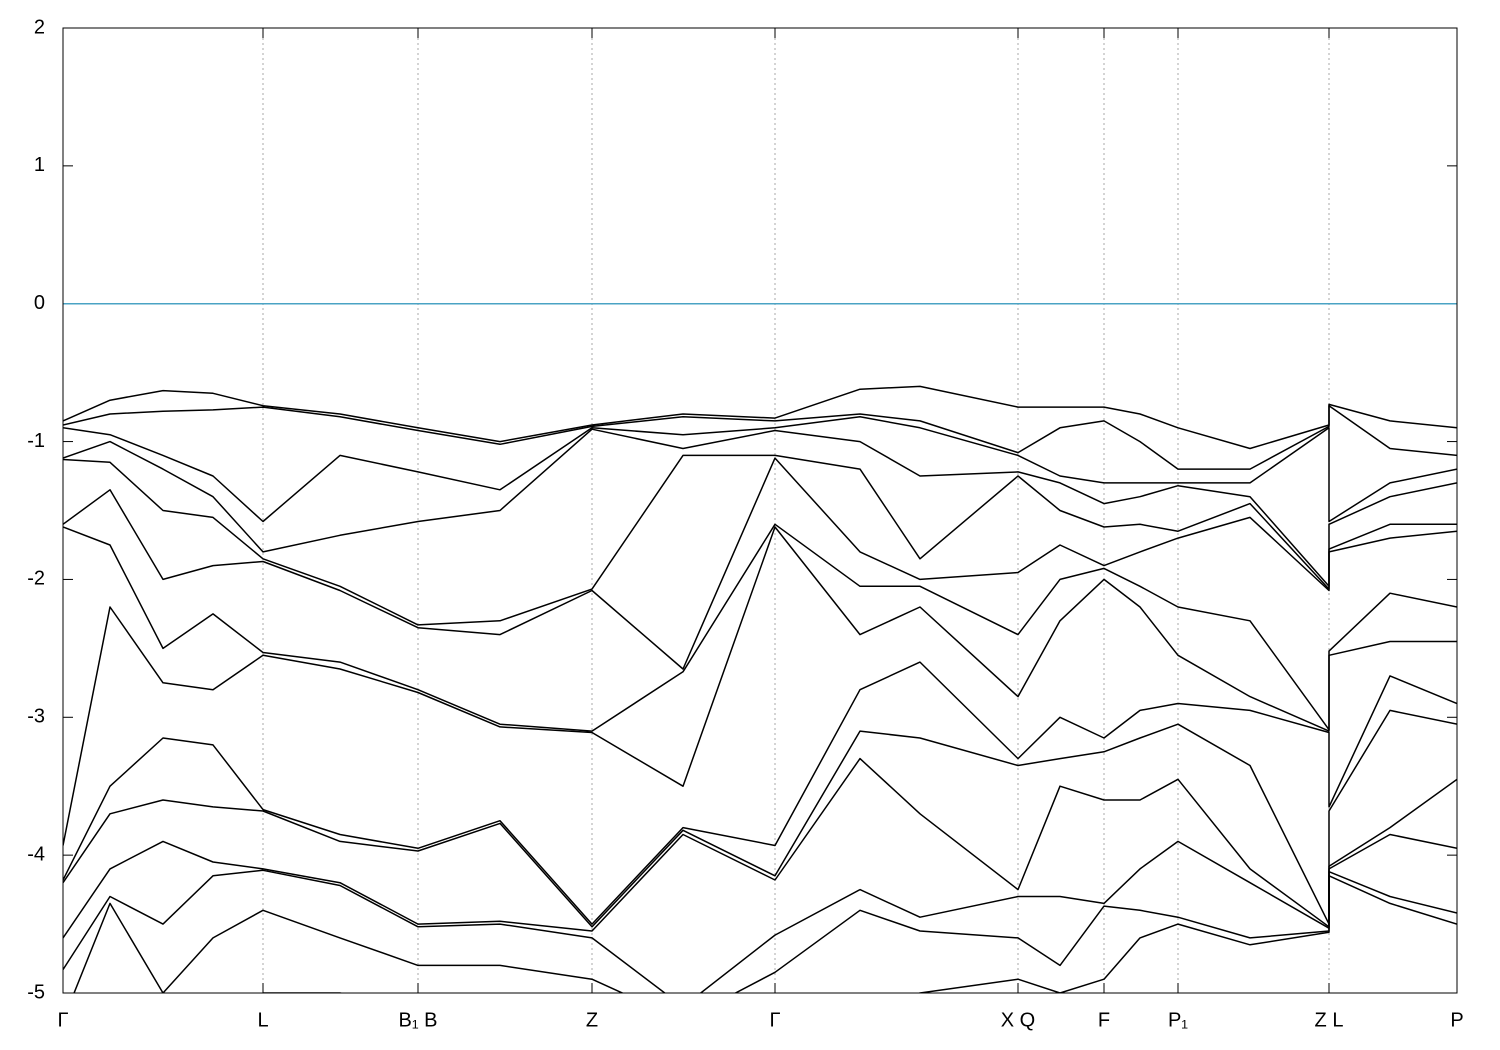 The image size is (1500, 1050). I want to click on x-tick-label: Z, so click(592, 1020).